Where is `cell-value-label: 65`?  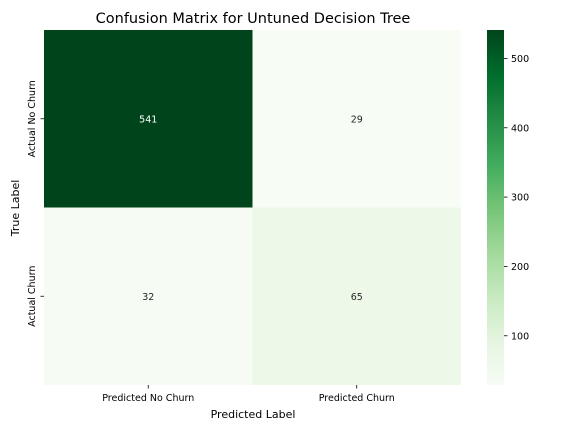 cell-value-label: 65 is located at coordinates (357, 297).